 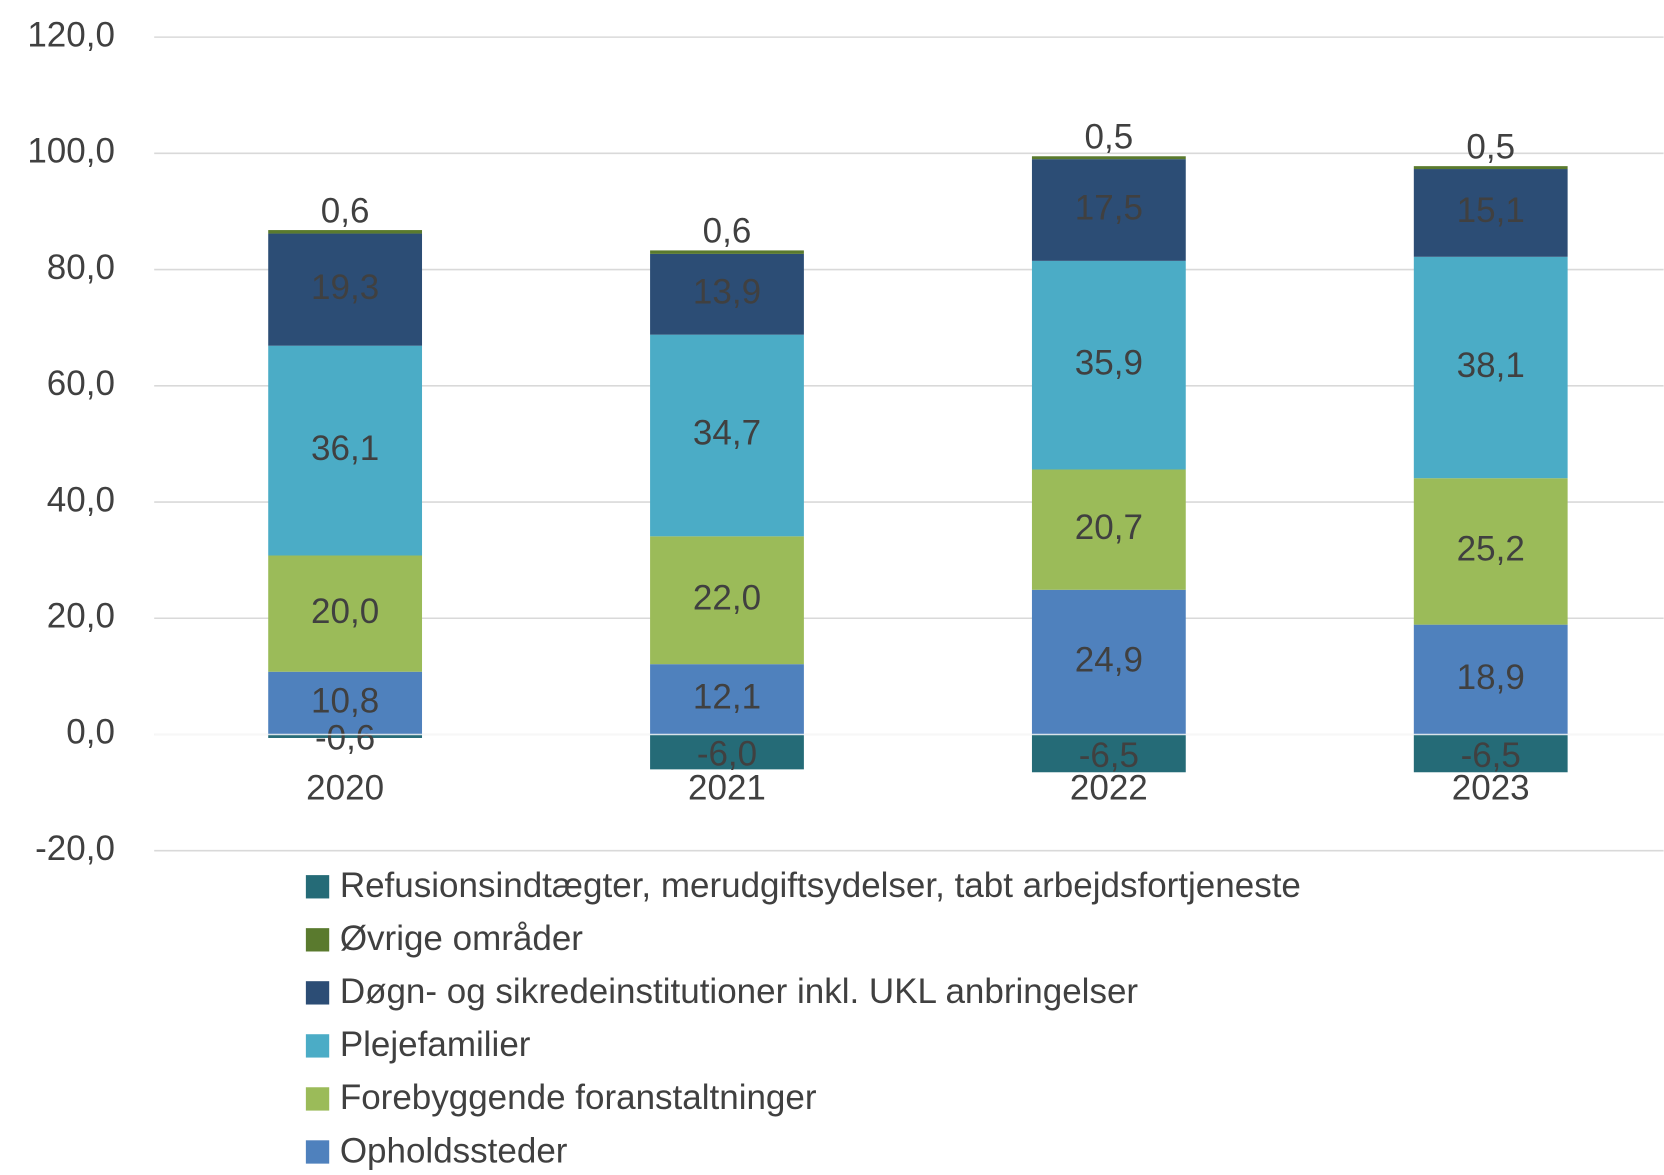 I want to click on y-tick-label: 20,0, so click(x=81, y=616).